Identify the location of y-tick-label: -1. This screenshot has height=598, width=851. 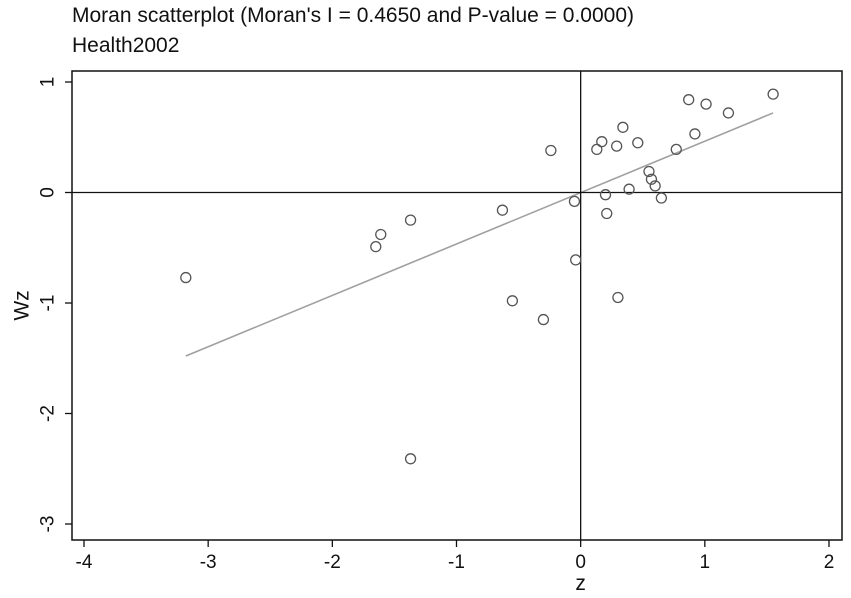
(48, 303).